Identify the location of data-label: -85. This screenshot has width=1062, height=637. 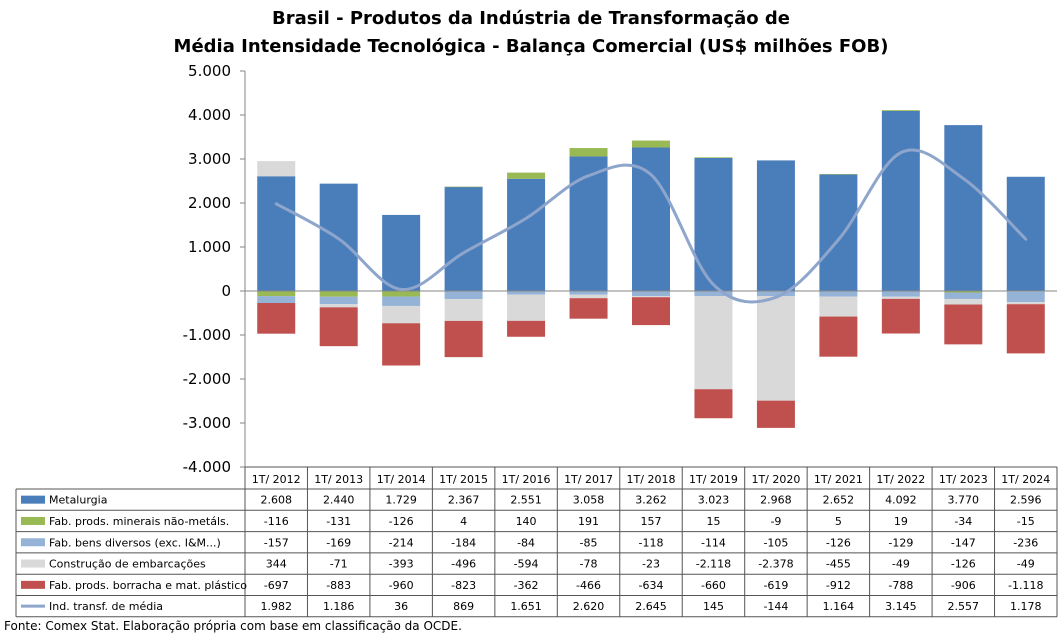
(589, 542).